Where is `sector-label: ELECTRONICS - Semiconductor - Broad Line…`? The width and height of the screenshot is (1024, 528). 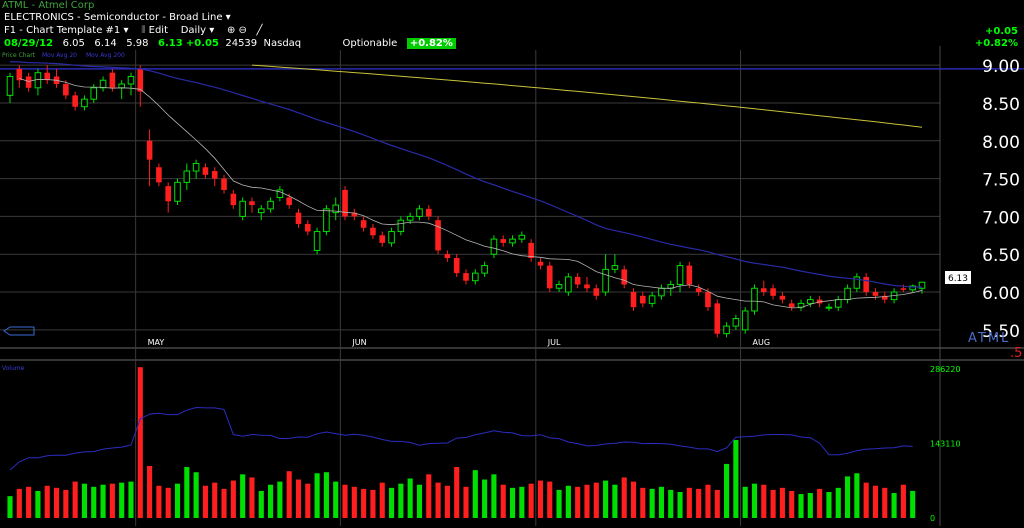
sector-label: ELECTRONICS - Semiconductor - Broad Line… is located at coordinates (117, 18).